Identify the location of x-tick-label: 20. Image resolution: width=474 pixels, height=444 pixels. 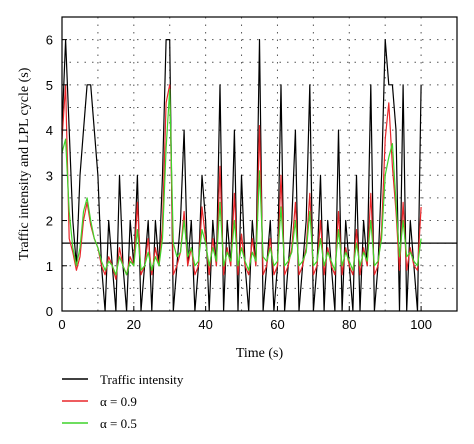
(134, 324).